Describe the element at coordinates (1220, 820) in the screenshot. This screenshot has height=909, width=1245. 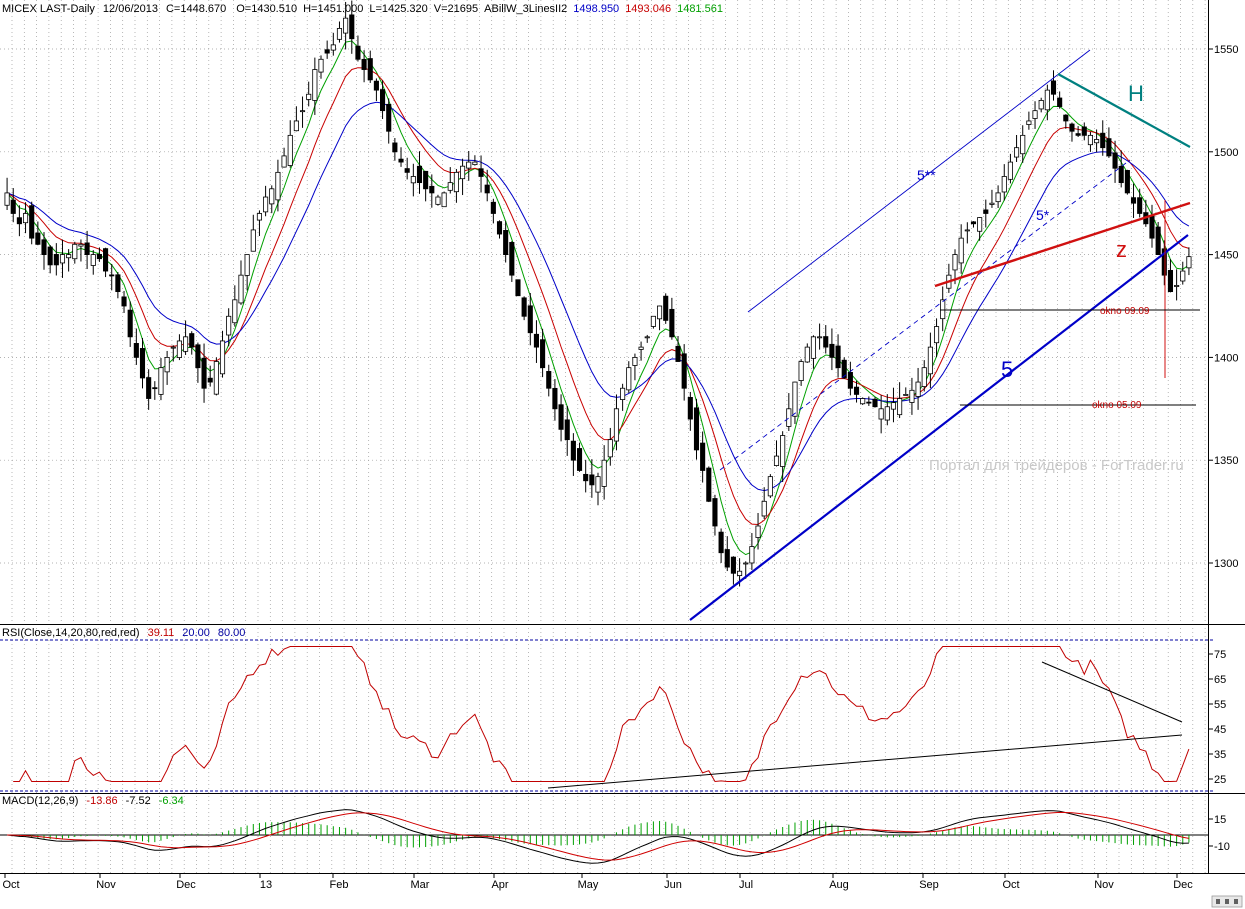
I see `macd-tick-label: 15` at that location.